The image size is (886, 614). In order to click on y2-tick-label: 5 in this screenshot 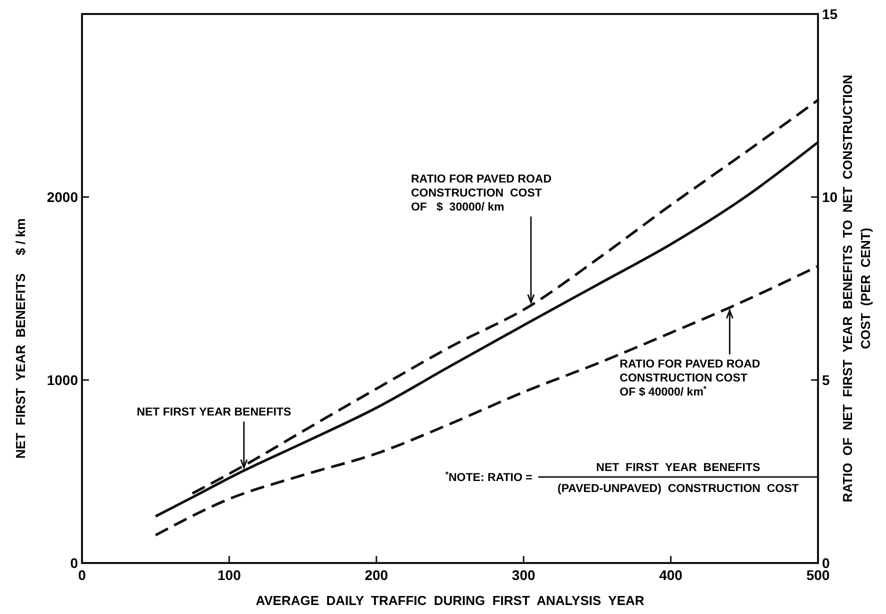, I will do `click(826, 380)`.